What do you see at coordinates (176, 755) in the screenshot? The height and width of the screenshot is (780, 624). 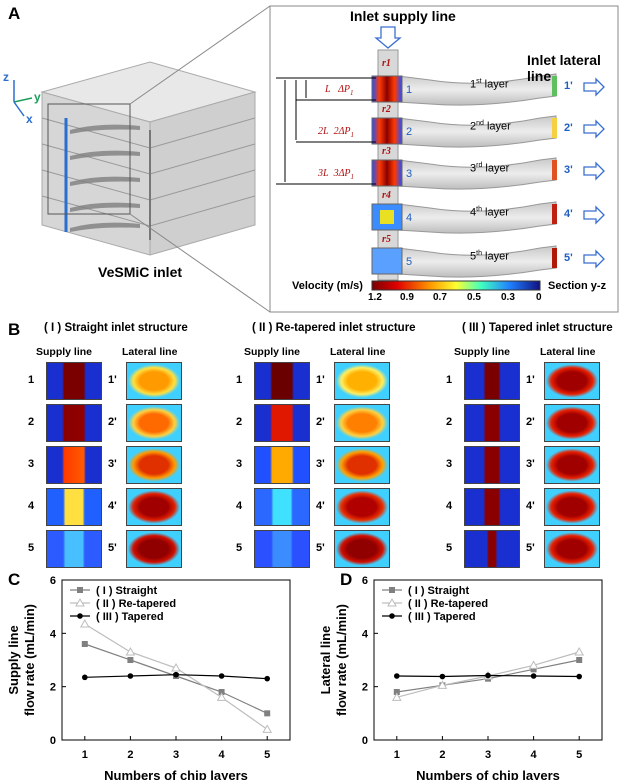 I see `x-tick-label: 3` at bounding box center [176, 755].